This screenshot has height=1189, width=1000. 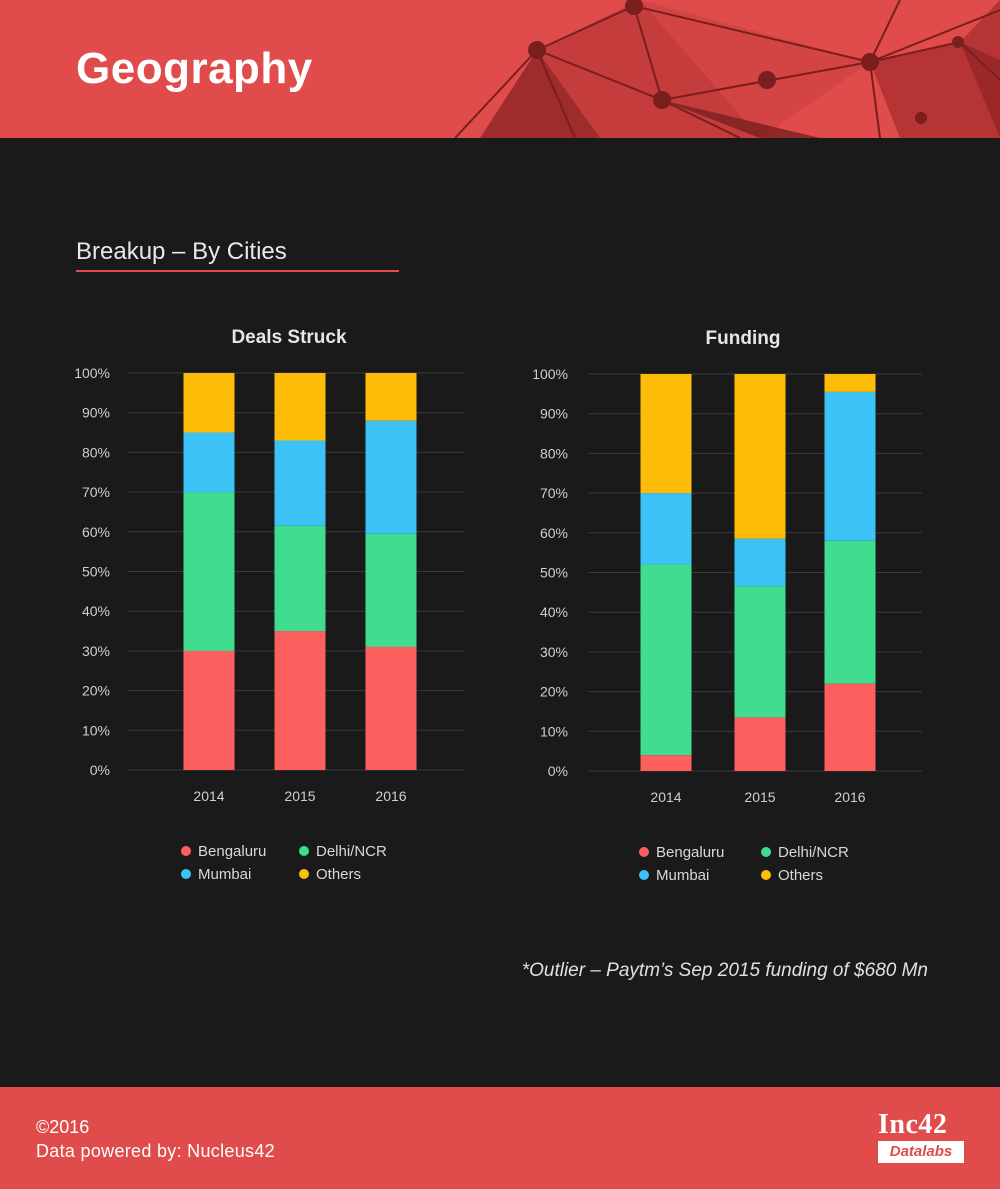 What do you see at coordinates (351, 851) in the screenshot?
I see `deals-legend-label: Delhi/NCR` at bounding box center [351, 851].